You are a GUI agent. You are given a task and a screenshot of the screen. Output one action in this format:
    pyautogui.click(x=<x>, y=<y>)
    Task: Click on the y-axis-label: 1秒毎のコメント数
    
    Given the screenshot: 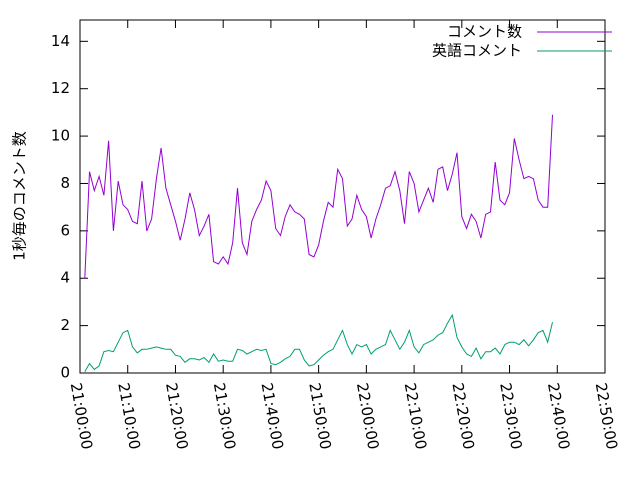 What is the action you would take?
    pyautogui.click(x=20, y=196)
    